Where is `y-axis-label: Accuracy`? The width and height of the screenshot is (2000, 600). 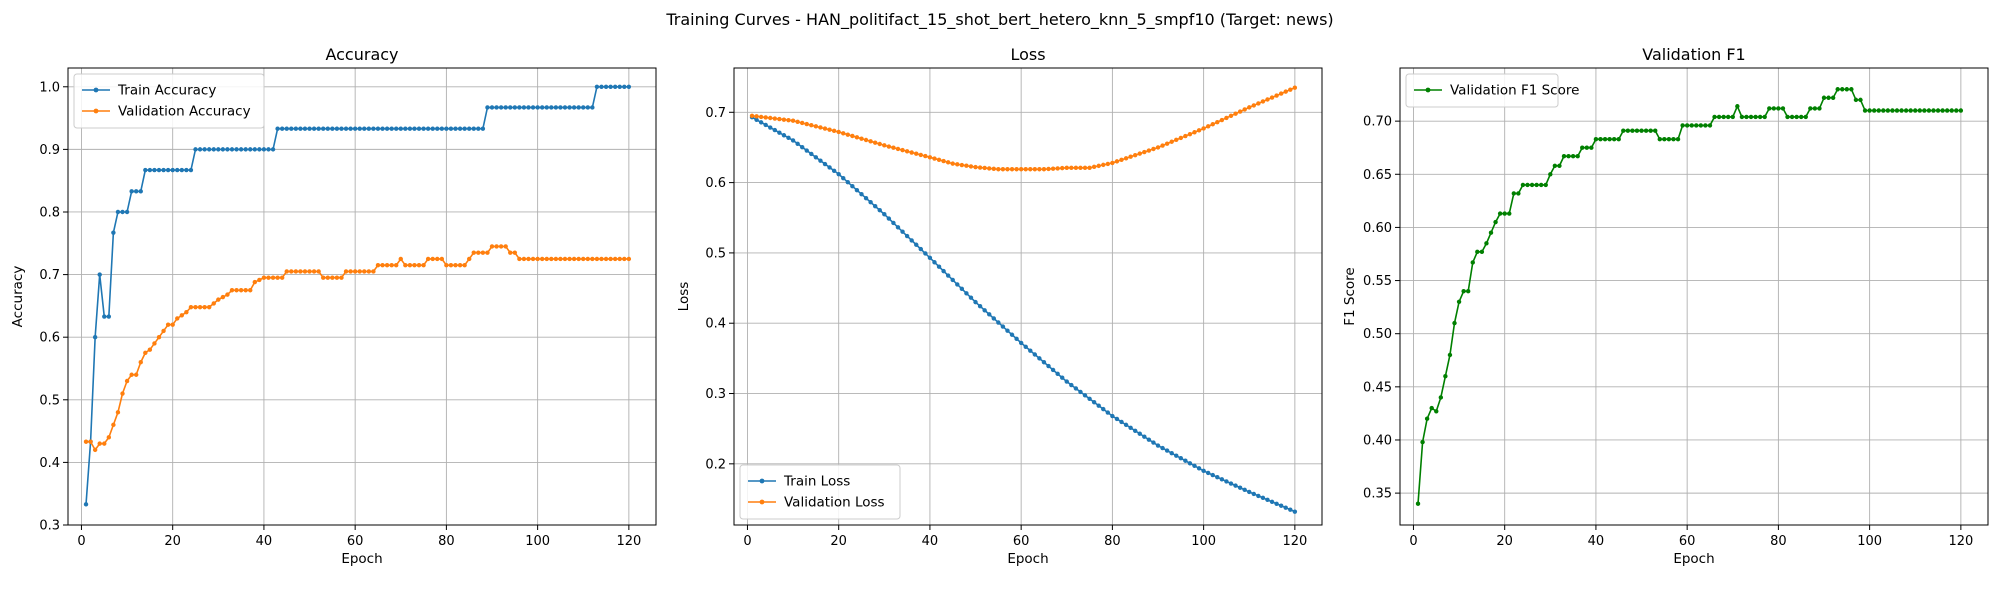
y-axis-label: Accuracy is located at coordinates (18, 297).